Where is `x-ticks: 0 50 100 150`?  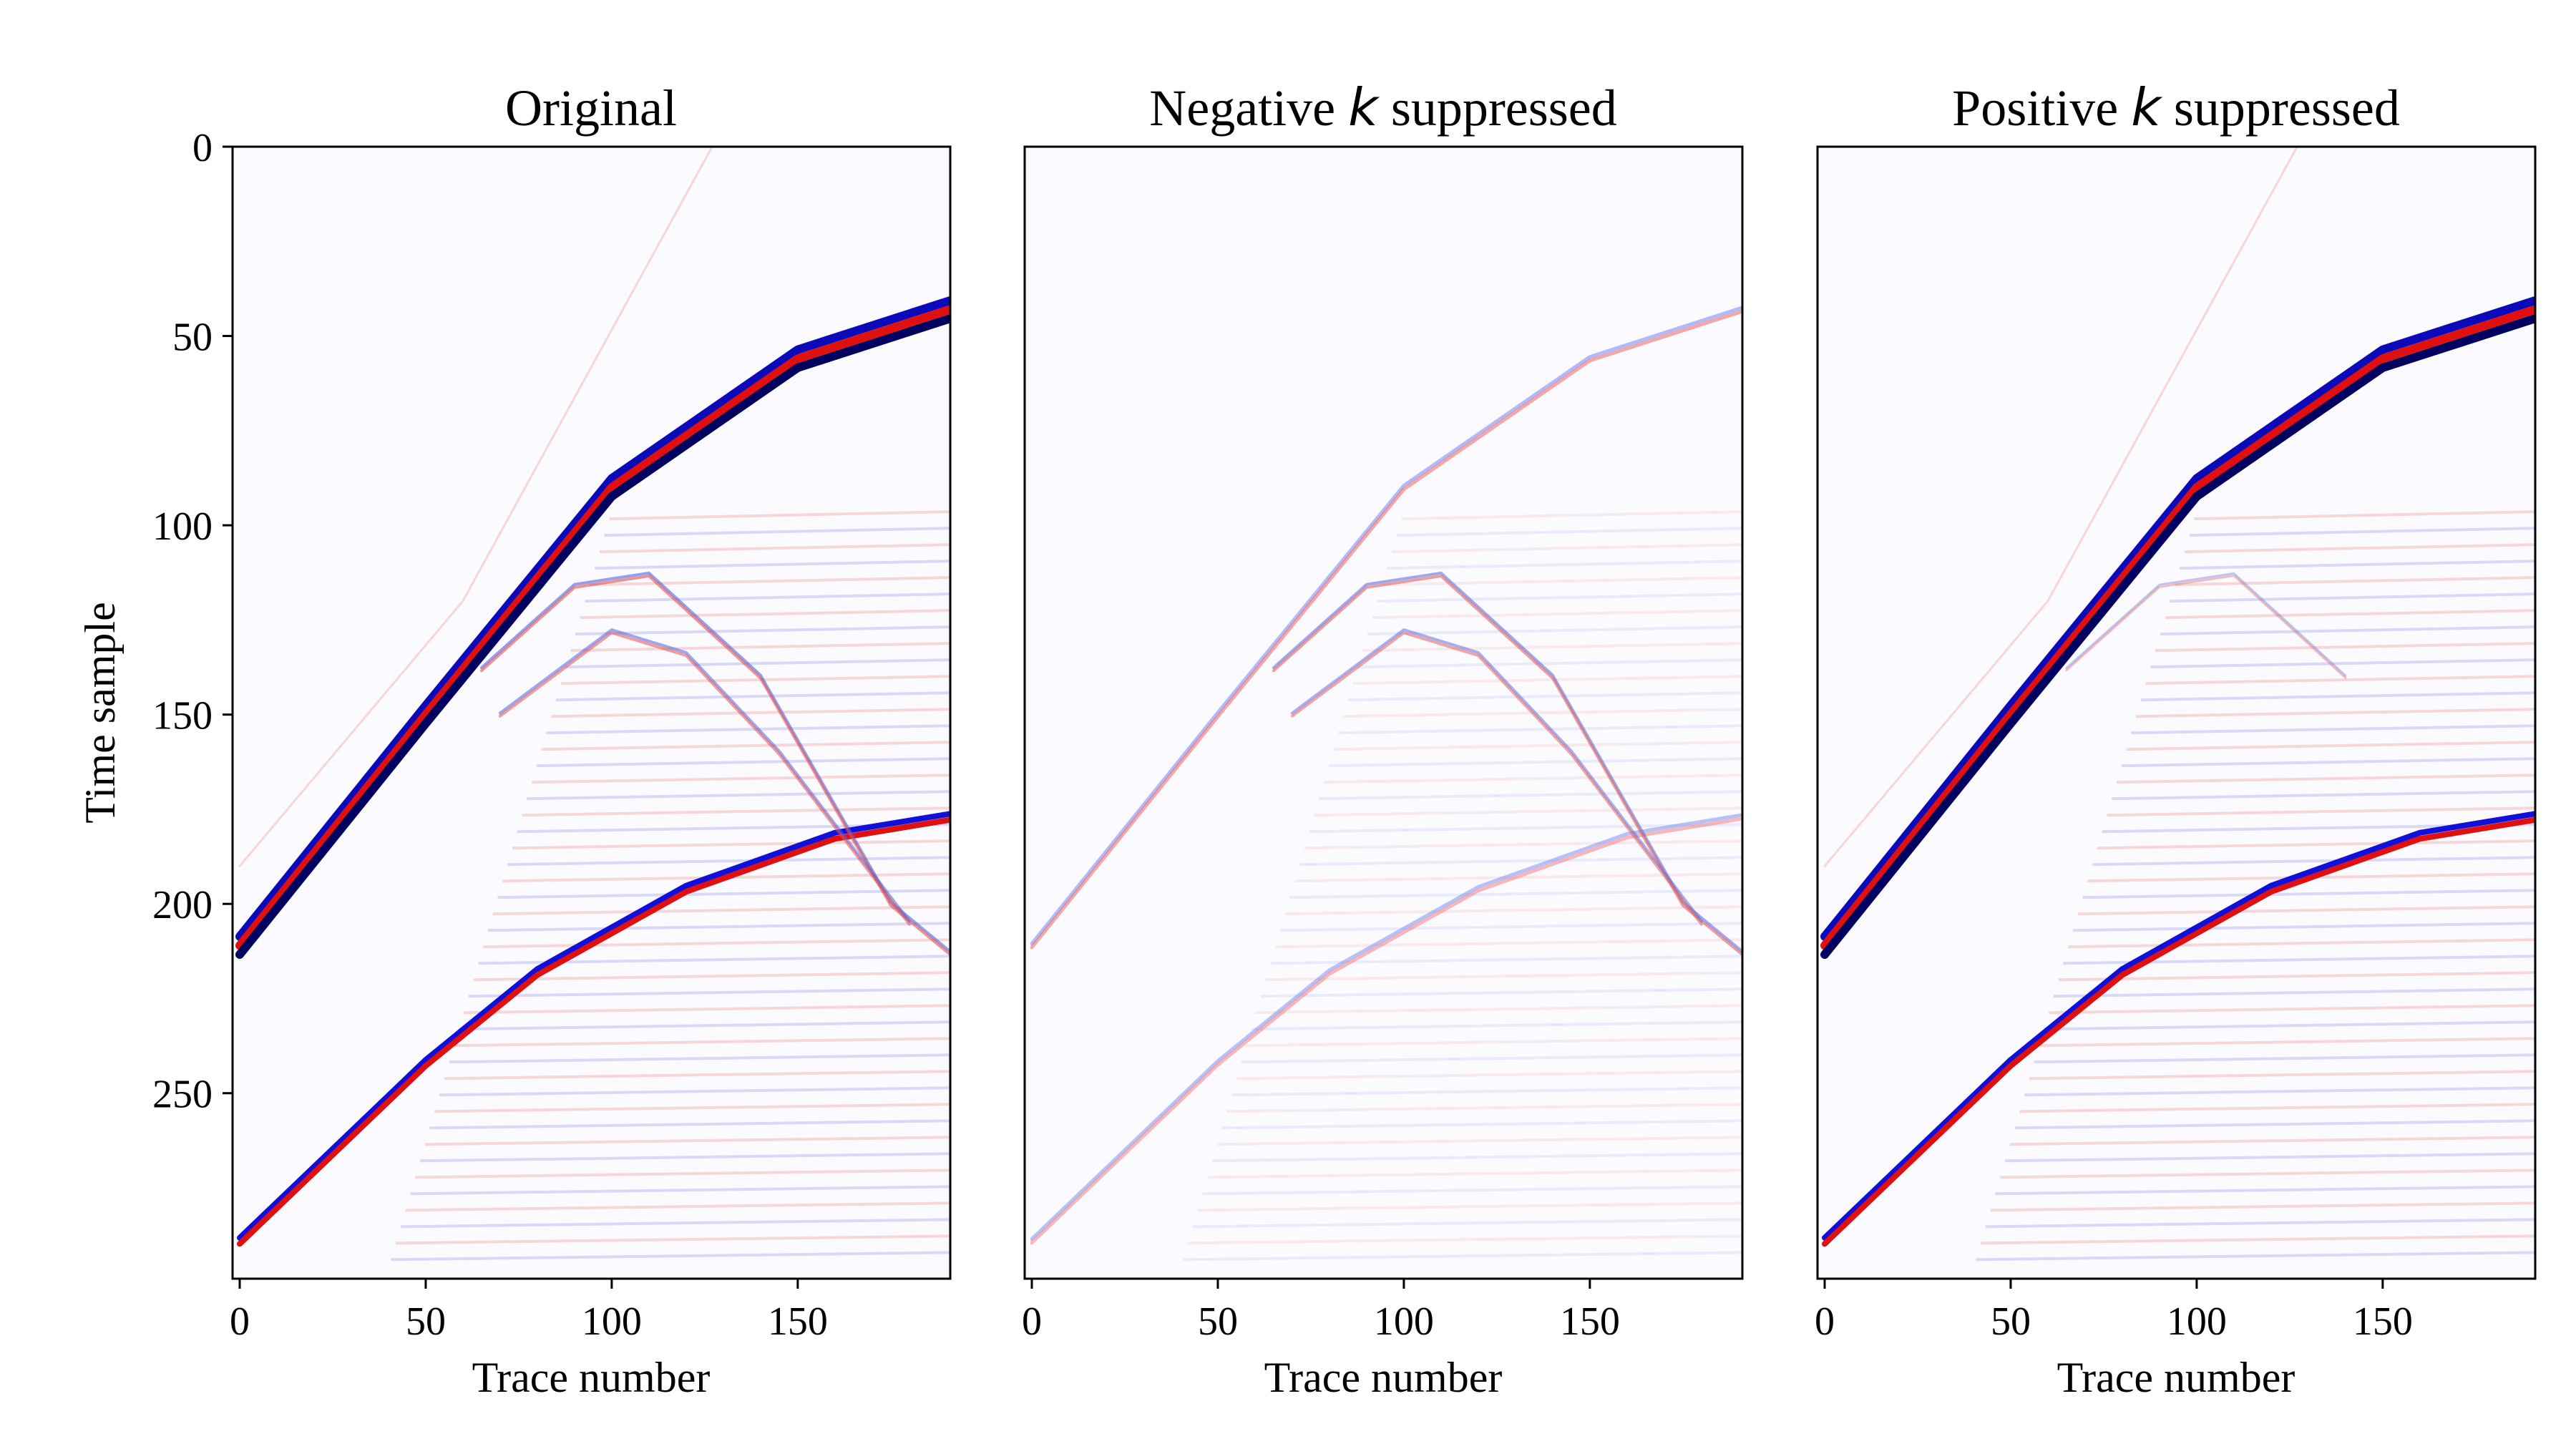
x-ticks: 0 50 100 150 is located at coordinates (2114, 1311).